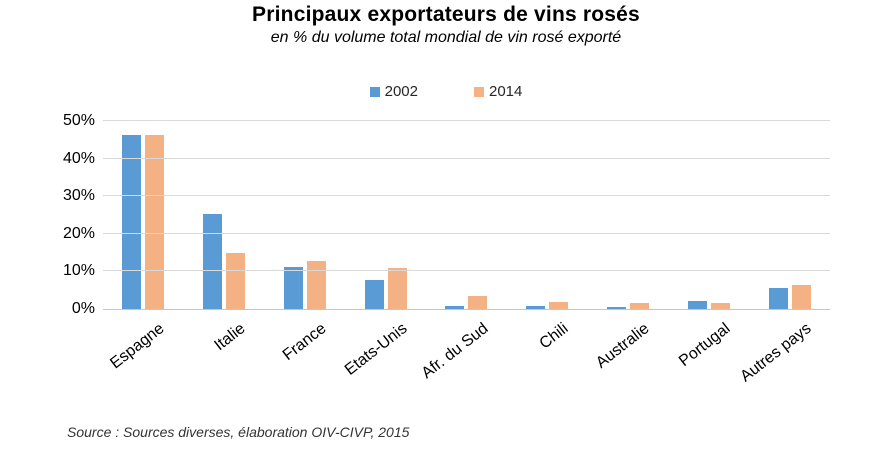  I want to click on x-tick-label-italie: Italie, so click(230, 337).